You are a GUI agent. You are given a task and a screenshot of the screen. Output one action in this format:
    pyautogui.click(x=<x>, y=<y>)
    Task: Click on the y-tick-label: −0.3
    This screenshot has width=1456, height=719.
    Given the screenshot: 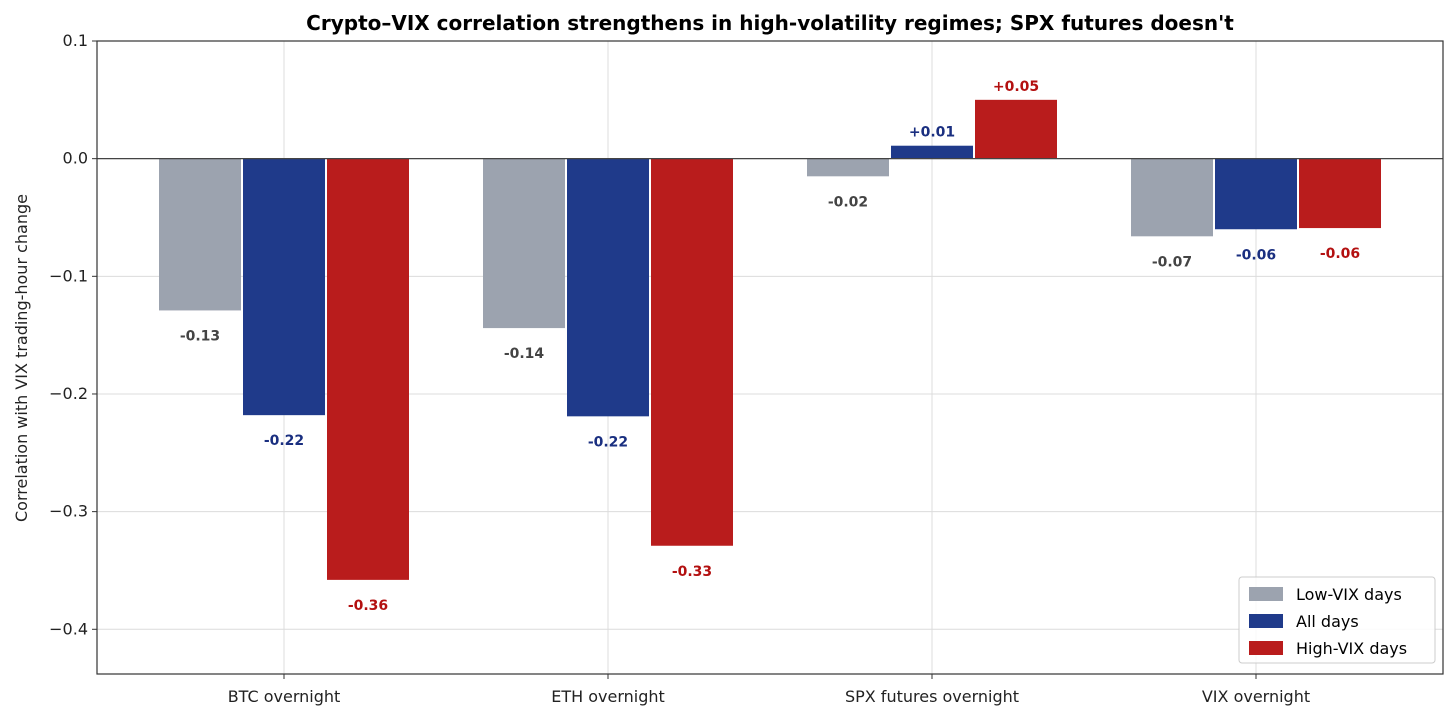 What is the action you would take?
    pyautogui.click(x=68, y=511)
    